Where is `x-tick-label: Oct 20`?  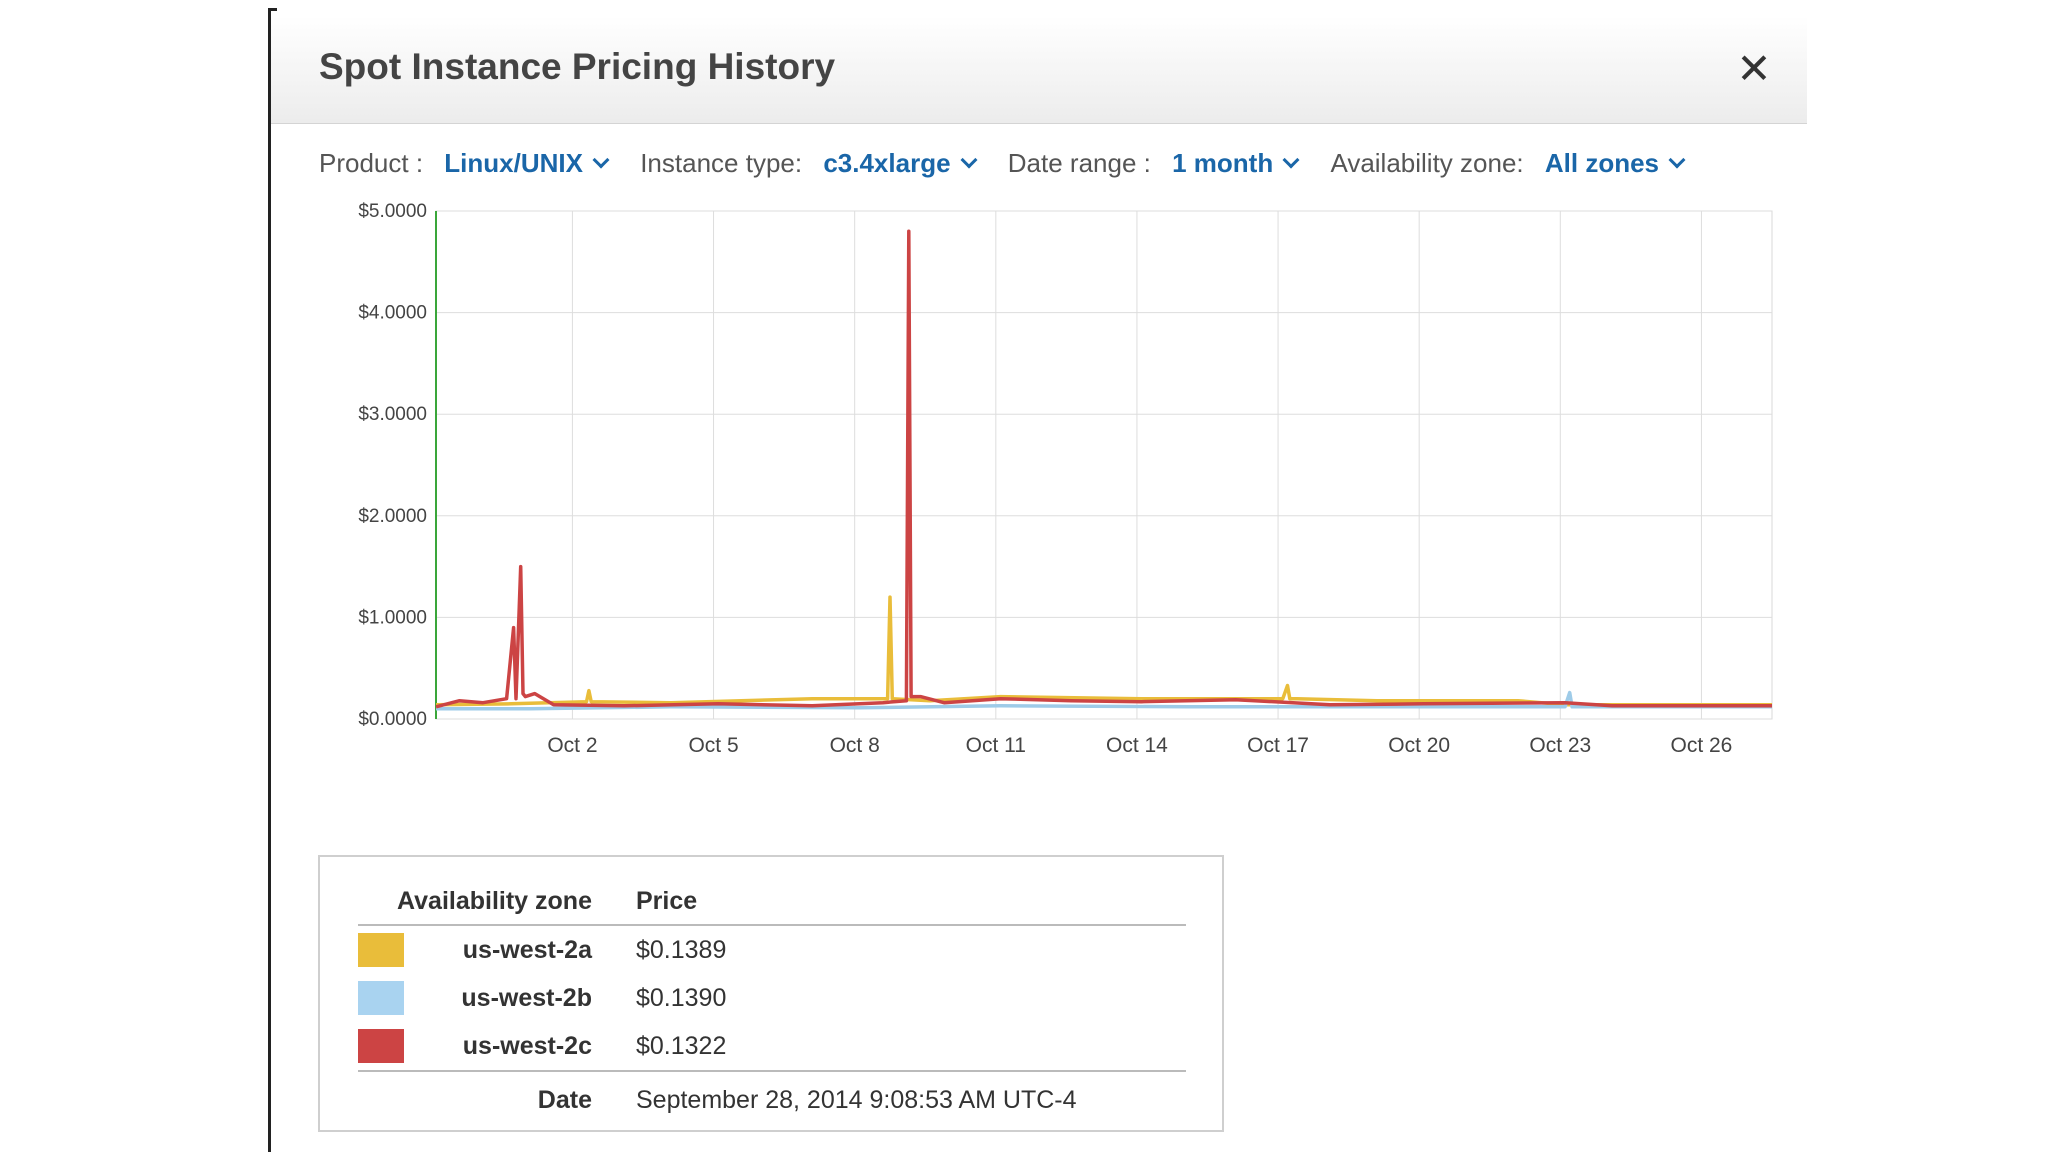
x-tick-label: Oct 20 is located at coordinates (1419, 745).